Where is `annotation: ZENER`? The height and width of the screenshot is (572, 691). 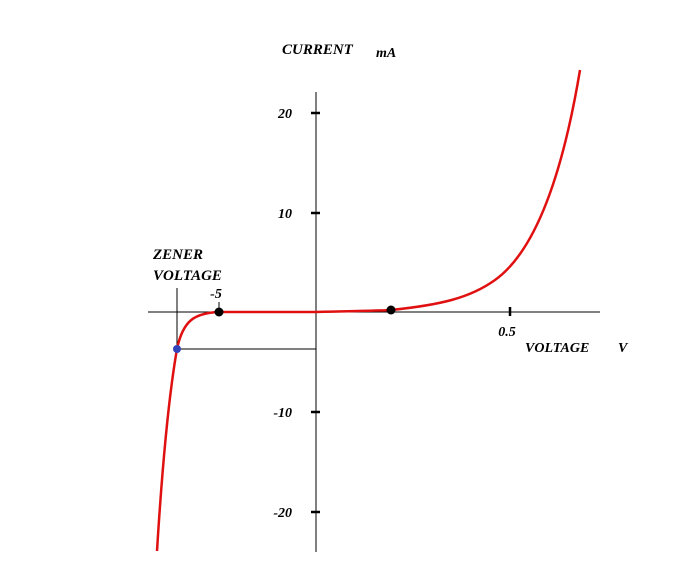 annotation: ZENER is located at coordinates (177, 255).